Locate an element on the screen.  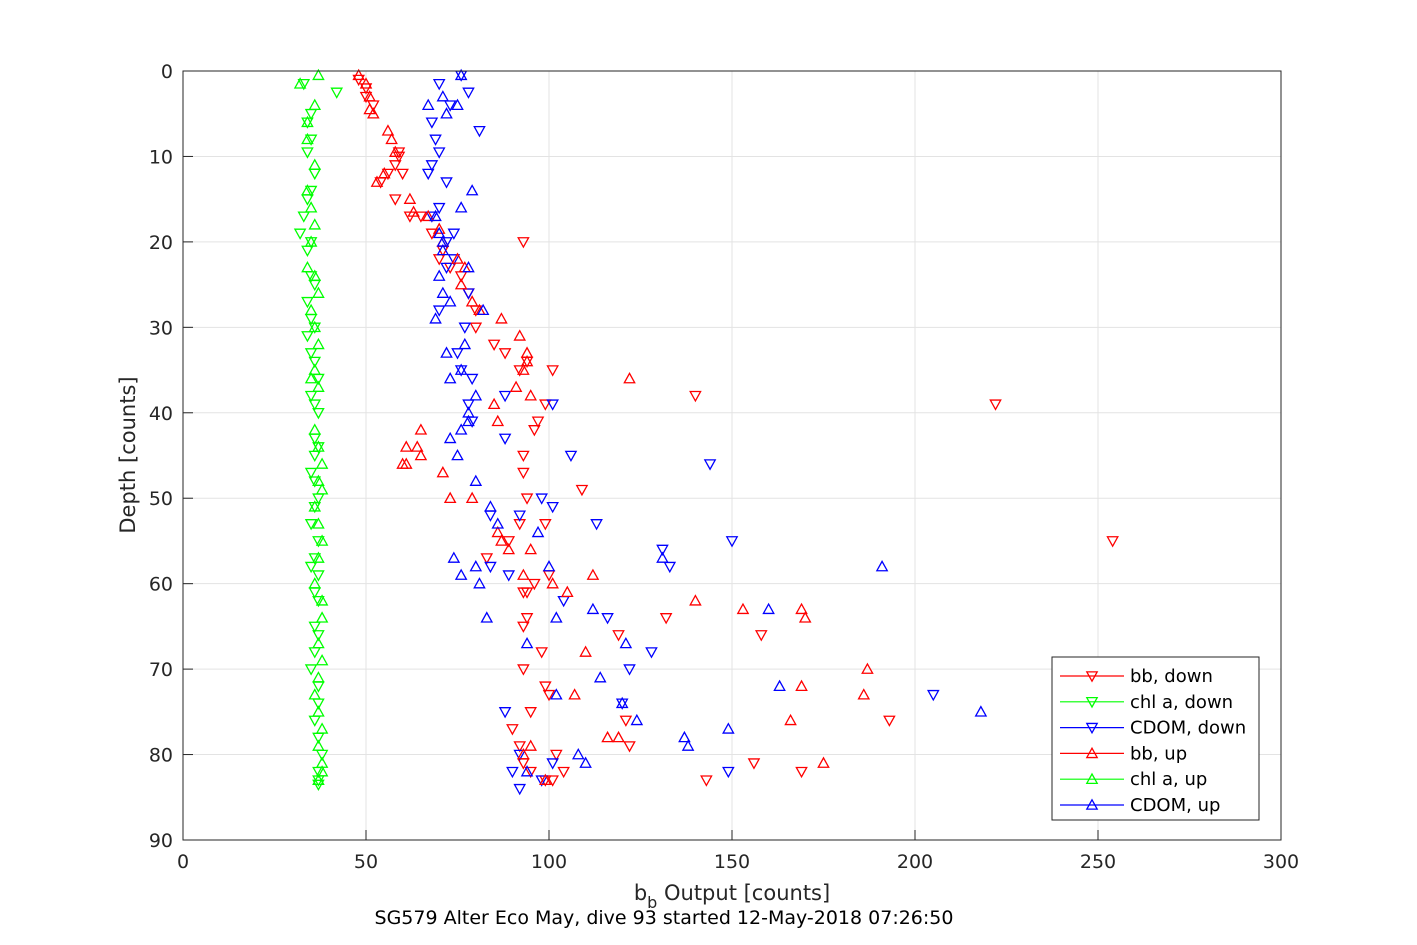
y-axis-label: Depth [counts] is located at coordinates (128, 454).